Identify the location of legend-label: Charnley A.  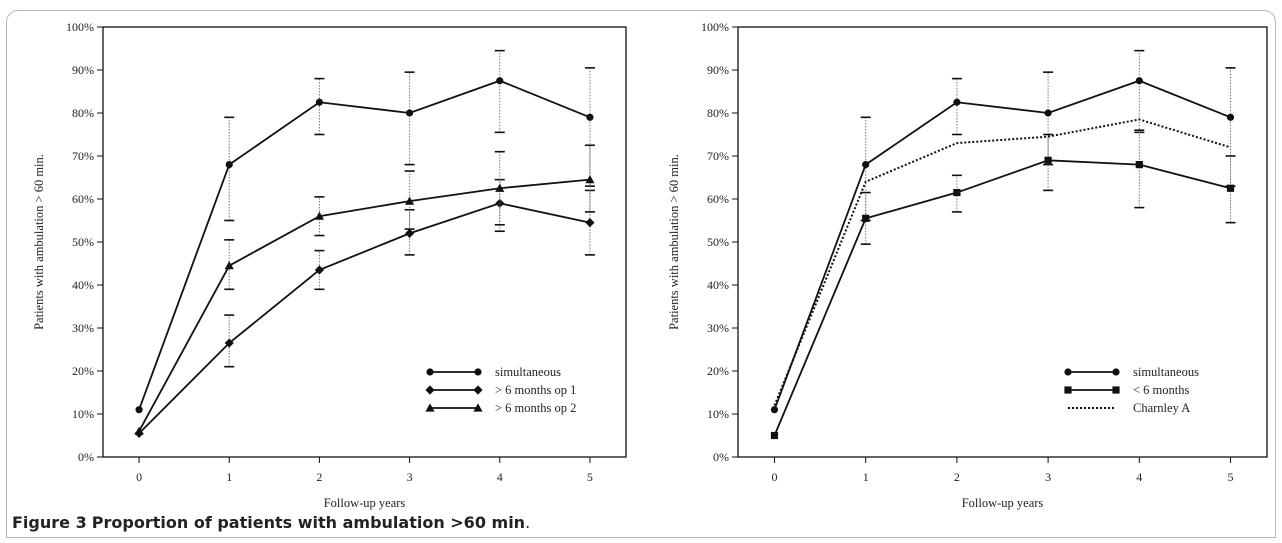
(1161, 408).